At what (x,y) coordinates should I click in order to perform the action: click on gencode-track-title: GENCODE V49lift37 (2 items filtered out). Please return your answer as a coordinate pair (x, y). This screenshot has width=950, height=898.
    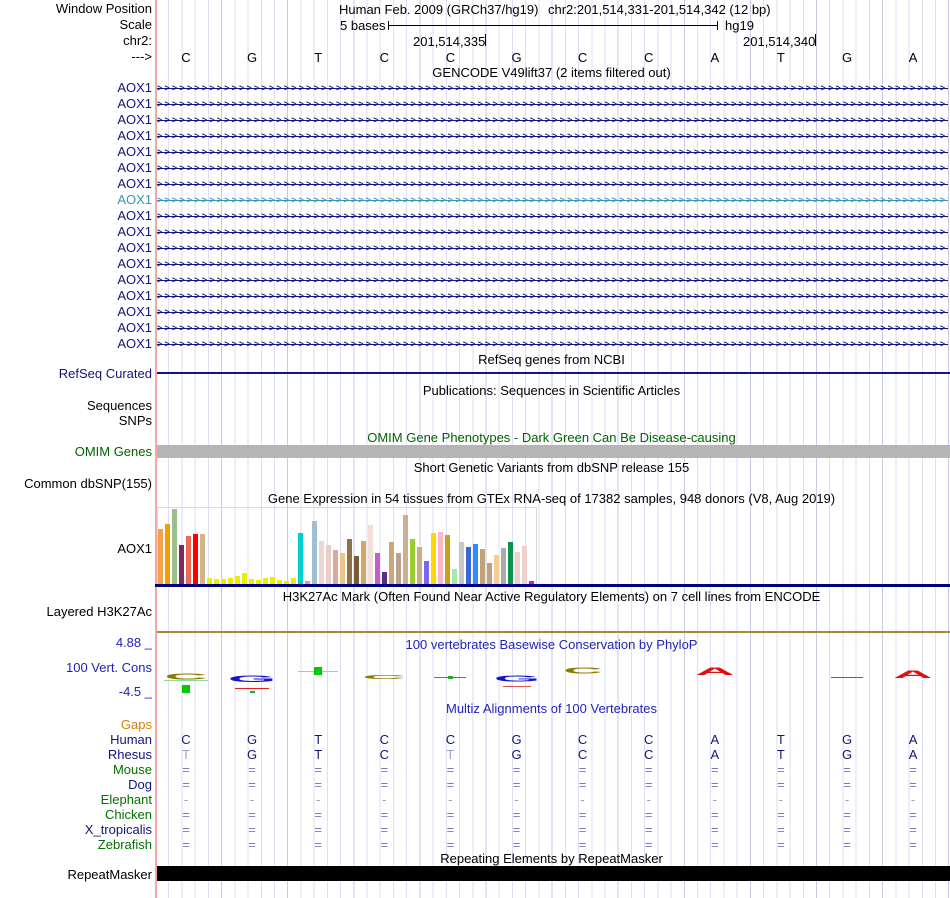
    Looking at the image, I should click on (551, 72).